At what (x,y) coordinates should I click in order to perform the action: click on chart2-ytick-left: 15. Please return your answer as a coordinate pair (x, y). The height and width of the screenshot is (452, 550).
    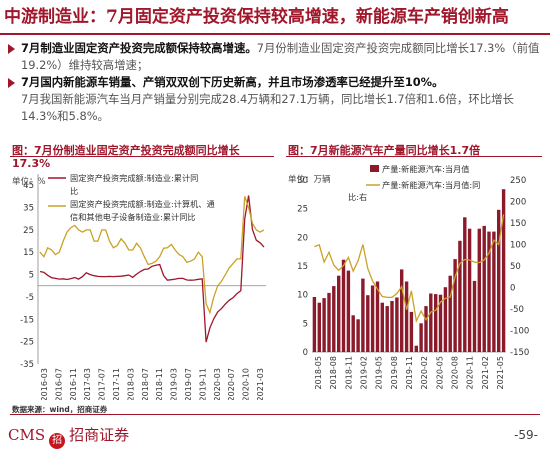
    Looking at the image, I should click on (302, 267).